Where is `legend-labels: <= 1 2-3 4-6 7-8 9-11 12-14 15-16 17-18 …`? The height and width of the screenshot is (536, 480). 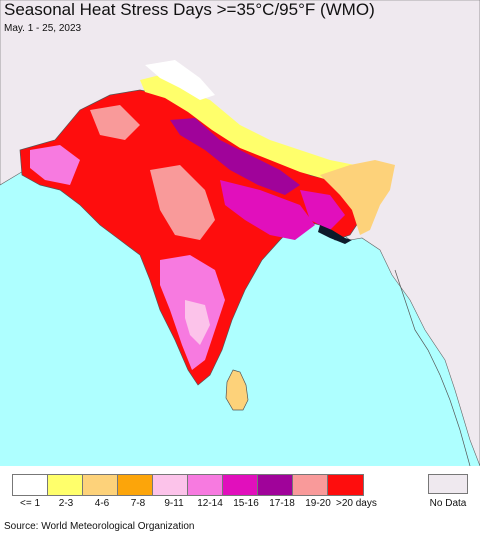 legend-labels: <= 1 2-3 4-6 7-8 9-11 12-14 15-16 17-18 … is located at coordinates (194, 503).